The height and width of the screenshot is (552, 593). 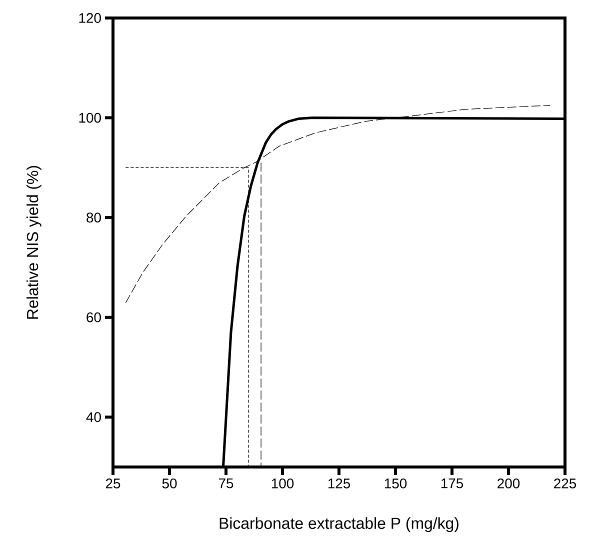 What do you see at coordinates (226, 483) in the screenshot?
I see `x-tick-label: 75` at bounding box center [226, 483].